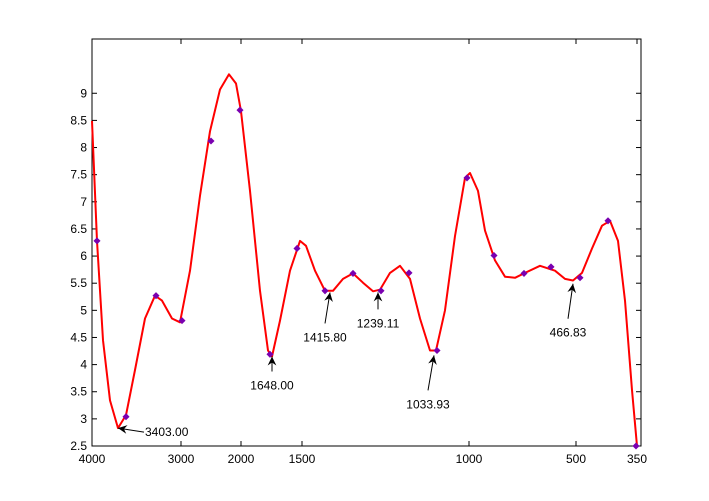 The width and height of the screenshot is (709, 501). I want to click on y-tick-label: 9, so click(83, 93).